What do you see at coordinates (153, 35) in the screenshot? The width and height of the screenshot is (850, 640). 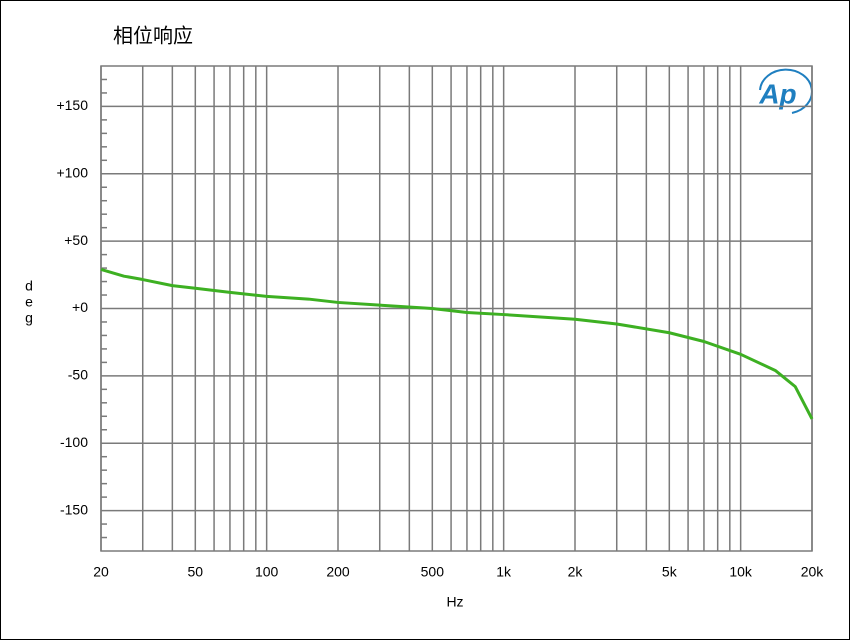 I see `chart-title: 相位响应` at bounding box center [153, 35].